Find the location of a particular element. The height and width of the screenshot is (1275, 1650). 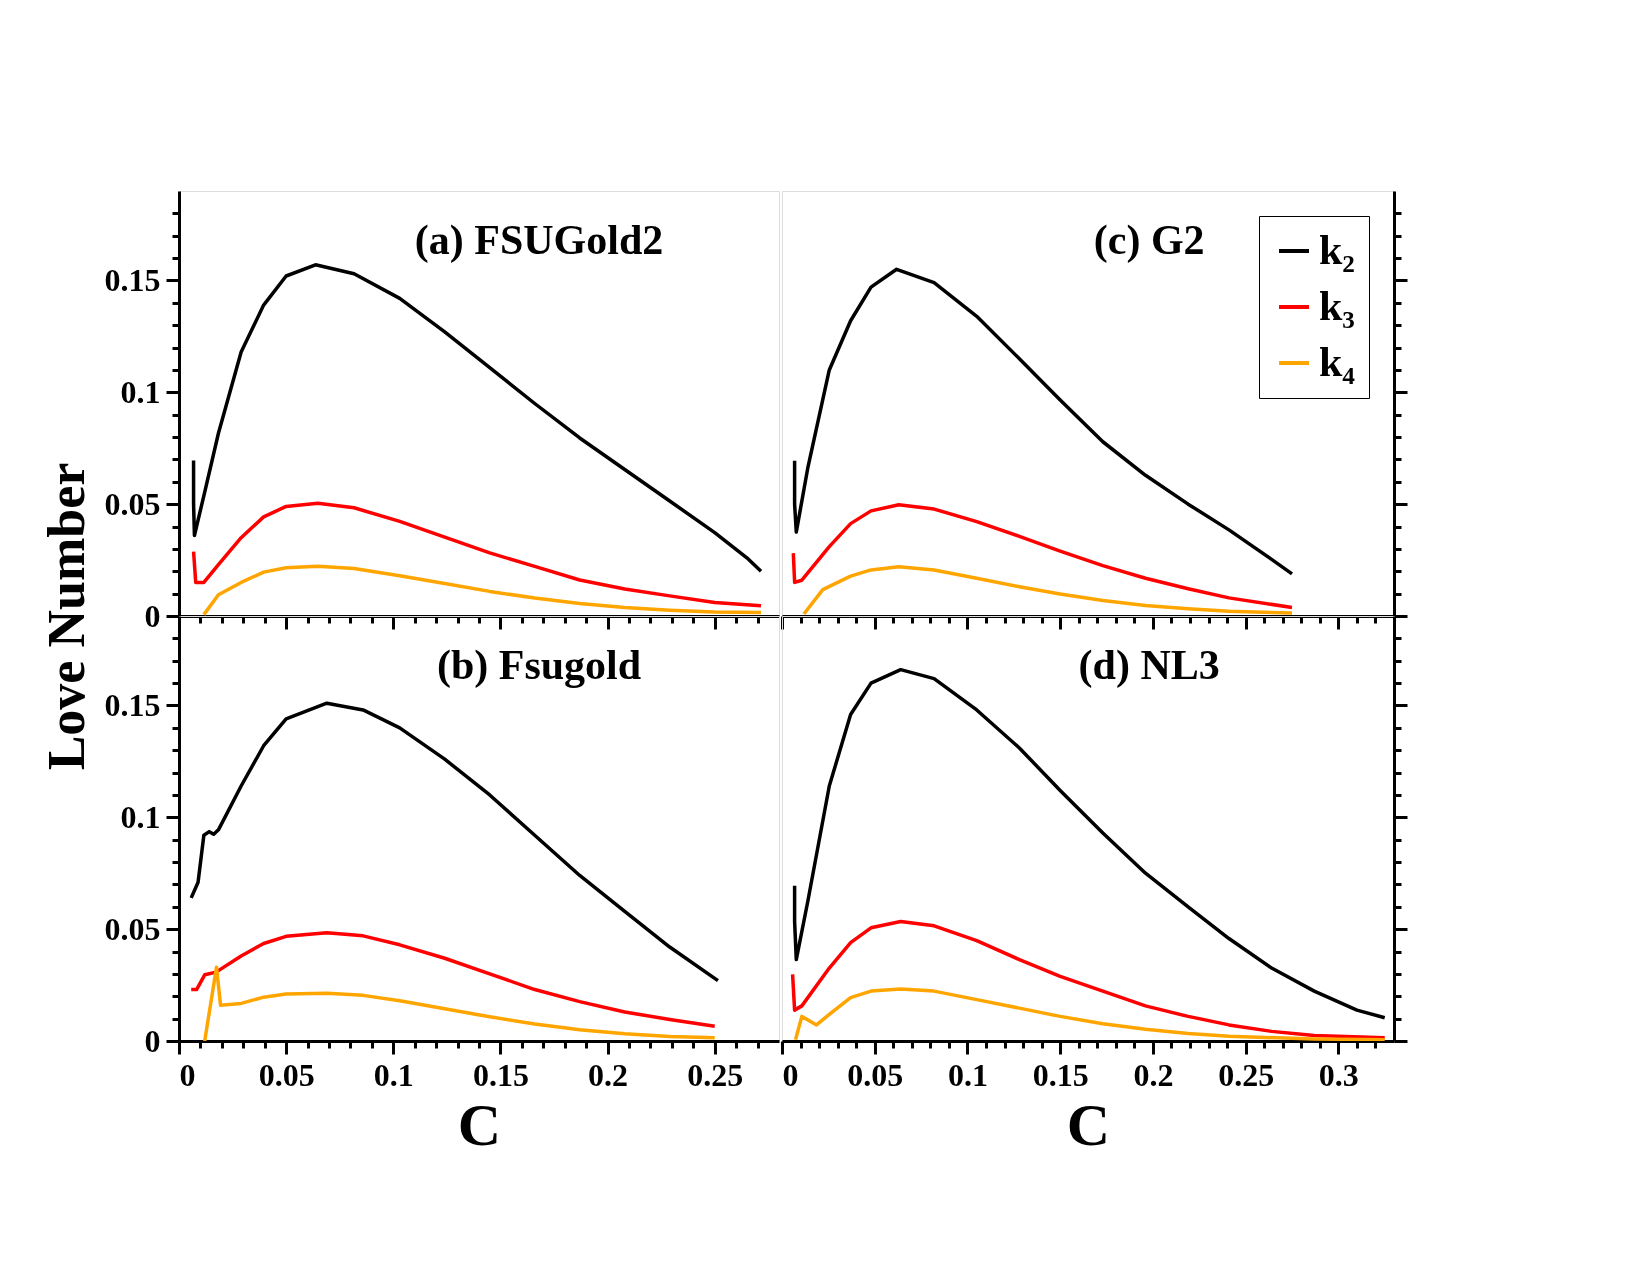

text: (a) FSUGold2 is located at coordinates (539, 240).